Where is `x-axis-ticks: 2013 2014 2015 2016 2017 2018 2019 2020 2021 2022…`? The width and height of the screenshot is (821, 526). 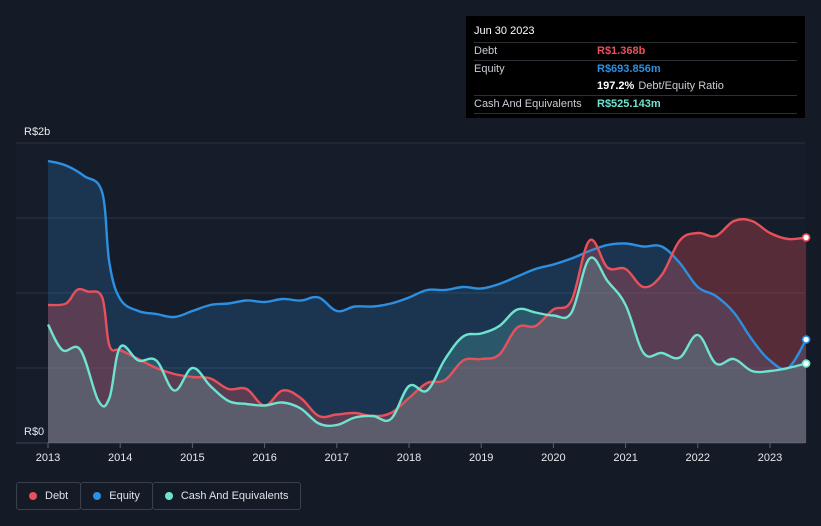
x-axis-ticks: 2013 2014 2015 2016 2017 2018 2019 2020 2021 2022… is located at coordinates (409, 453).